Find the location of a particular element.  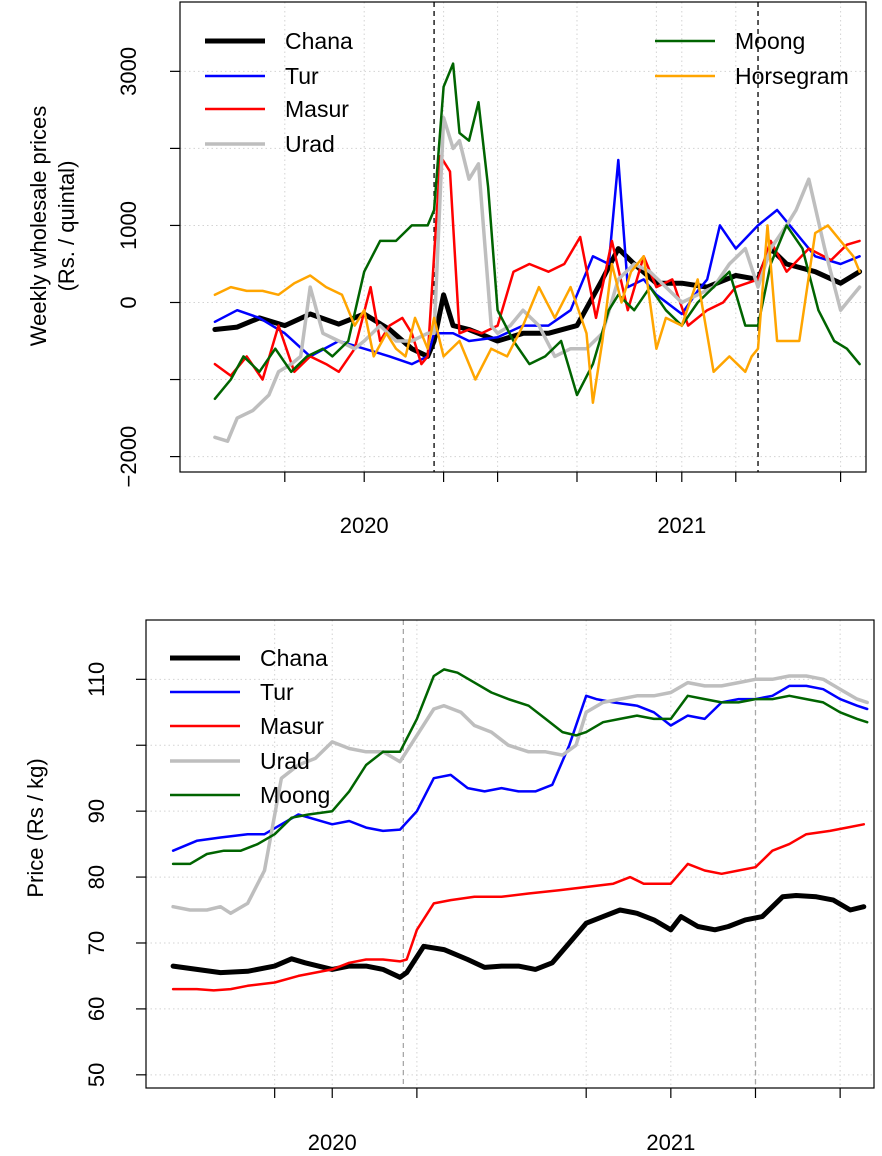

series-line-chana is located at coordinates (518, 936).